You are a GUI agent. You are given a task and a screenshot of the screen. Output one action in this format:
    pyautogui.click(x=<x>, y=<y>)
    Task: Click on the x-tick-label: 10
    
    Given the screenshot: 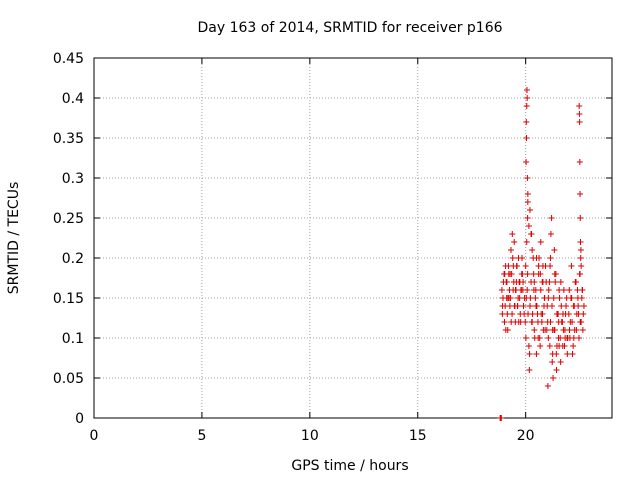 What is the action you would take?
    pyautogui.click(x=310, y=436)
    